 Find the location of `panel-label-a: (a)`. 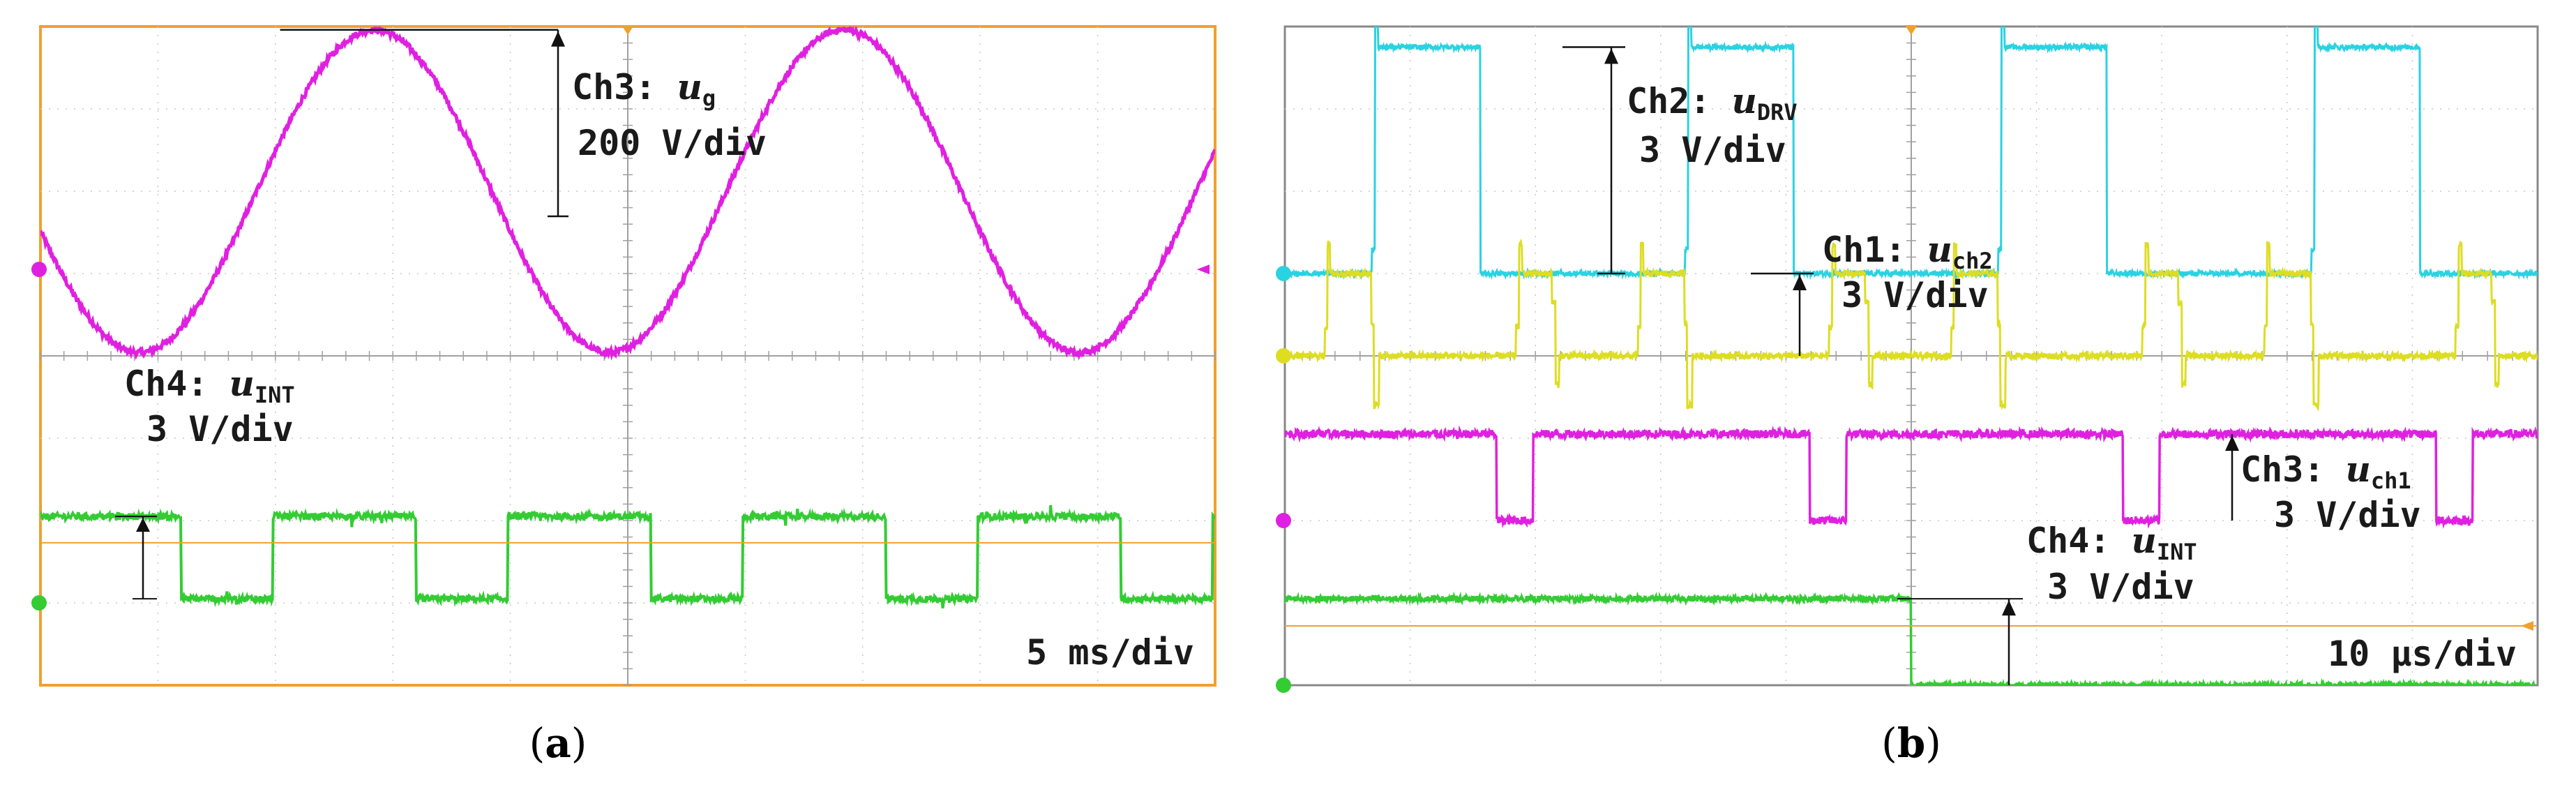

panel-label-a: (a) is located at coordinates (558, 743).